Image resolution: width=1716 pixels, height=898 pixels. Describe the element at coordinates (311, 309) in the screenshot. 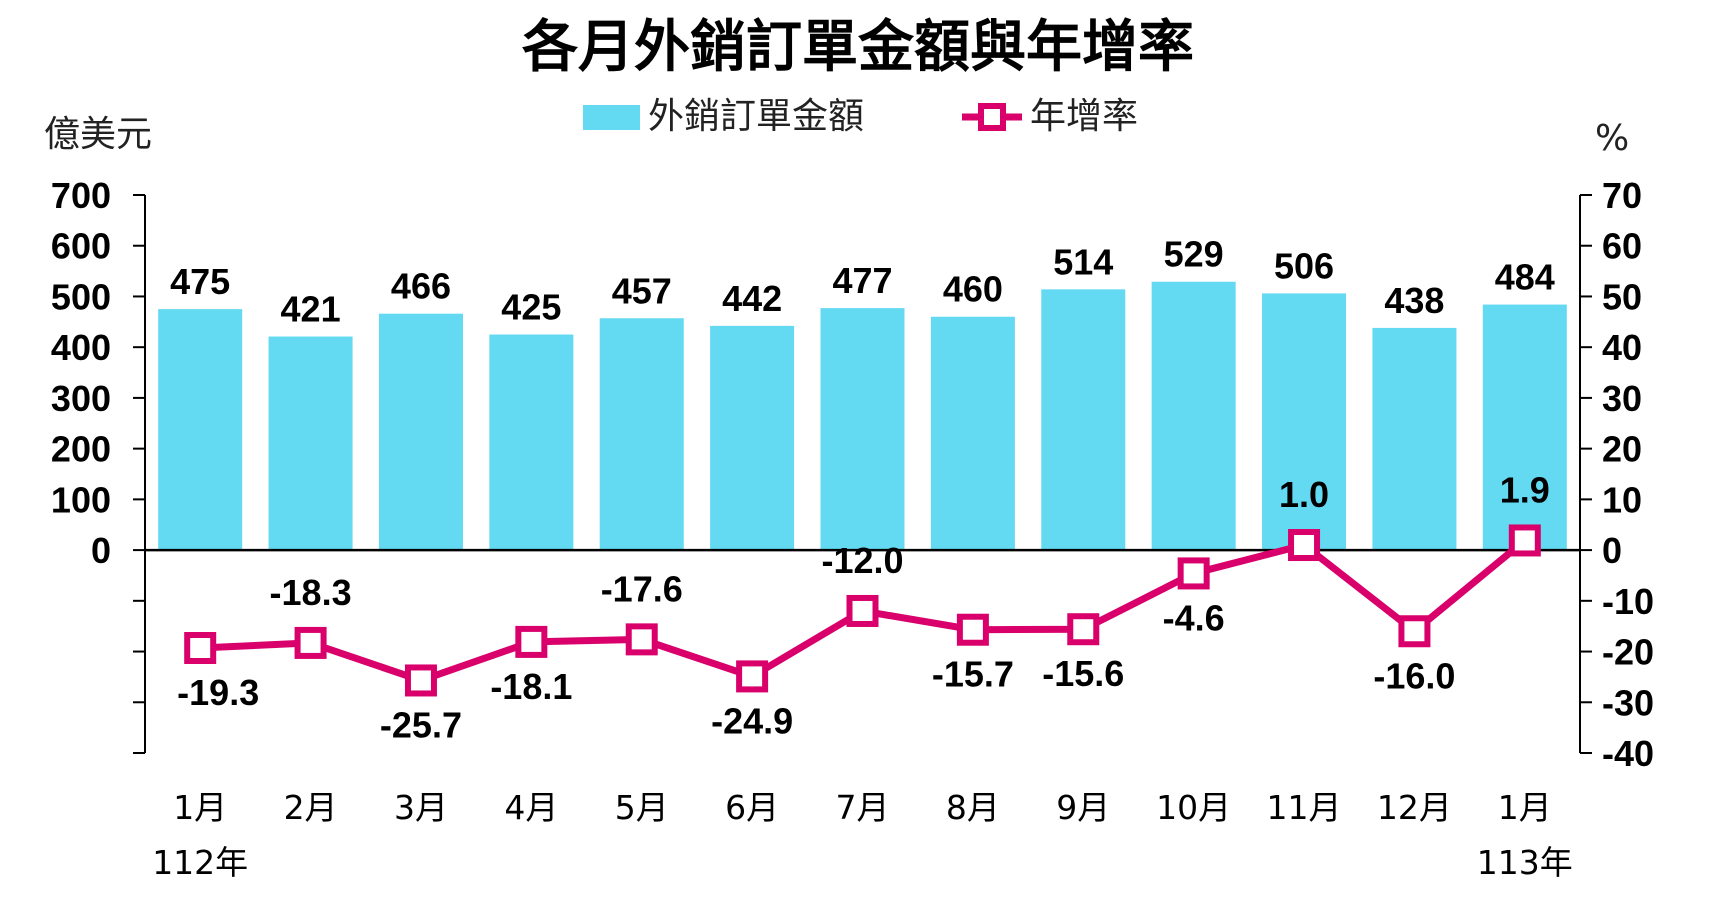

I see `bar-value-label: 421` at that location.